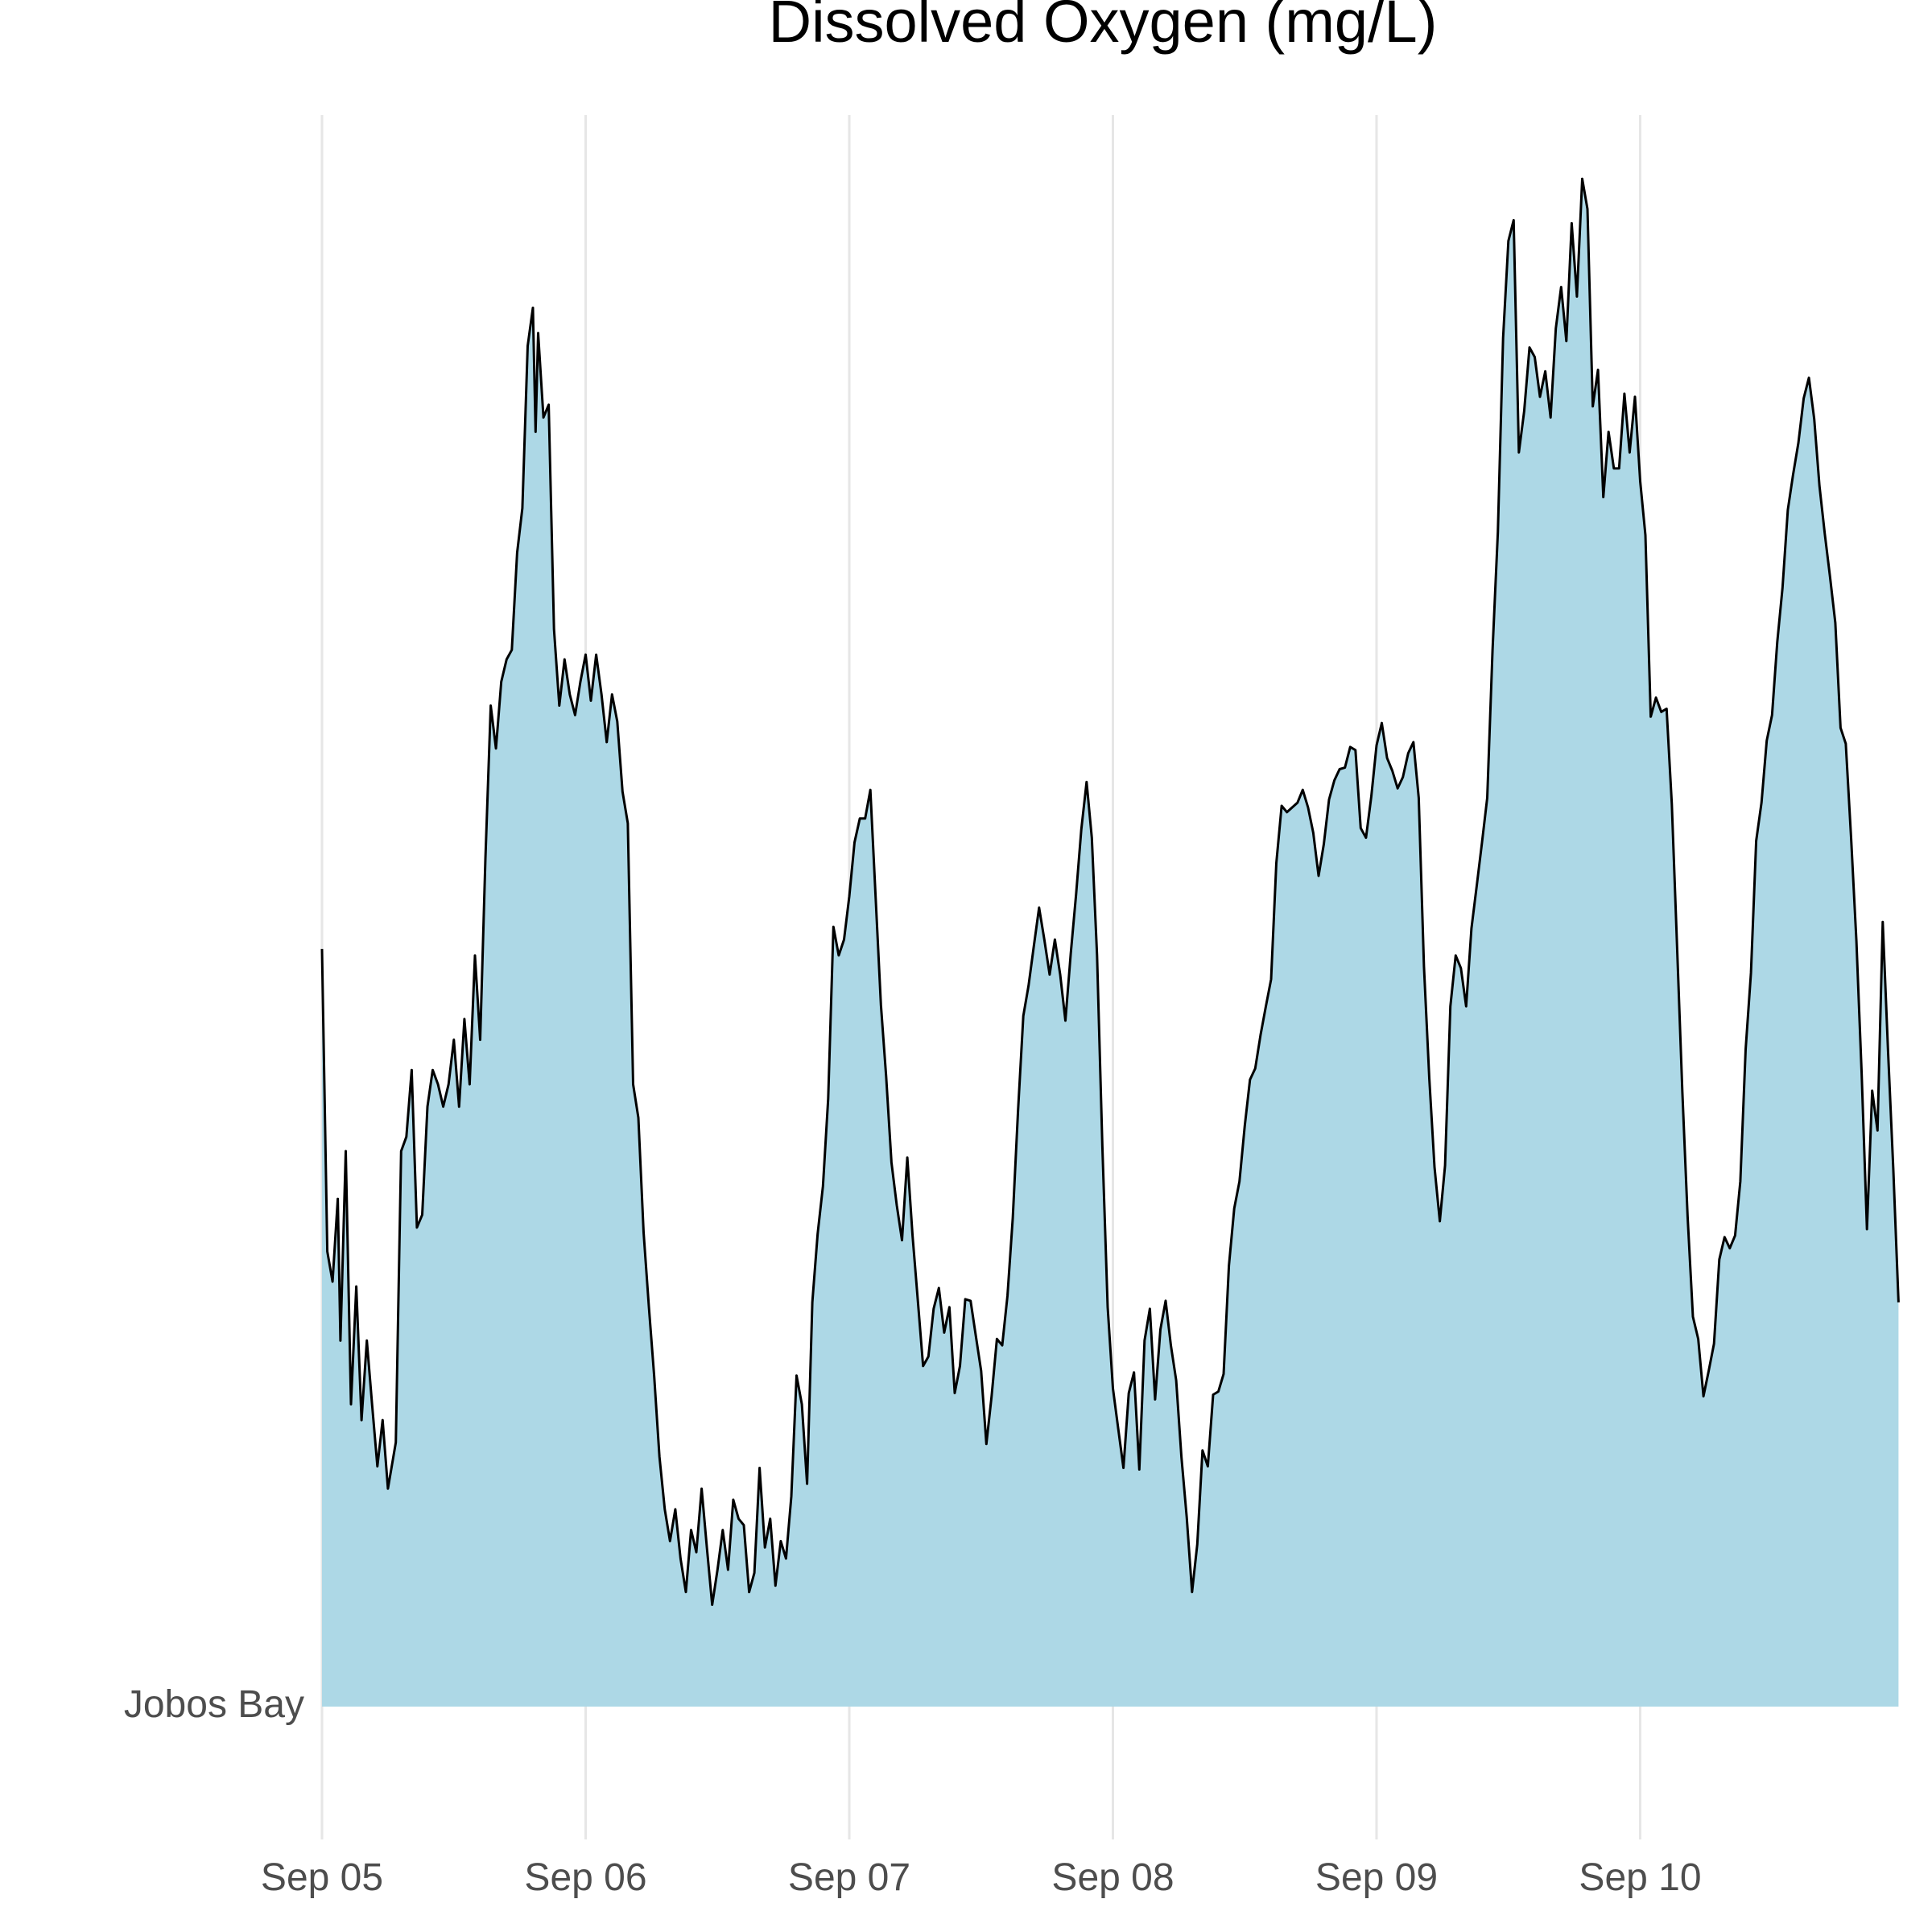 This screenshot has width=1932, height=1932. I want to click on x-tick-label-3: Sep 08, so click(1112, 1877).